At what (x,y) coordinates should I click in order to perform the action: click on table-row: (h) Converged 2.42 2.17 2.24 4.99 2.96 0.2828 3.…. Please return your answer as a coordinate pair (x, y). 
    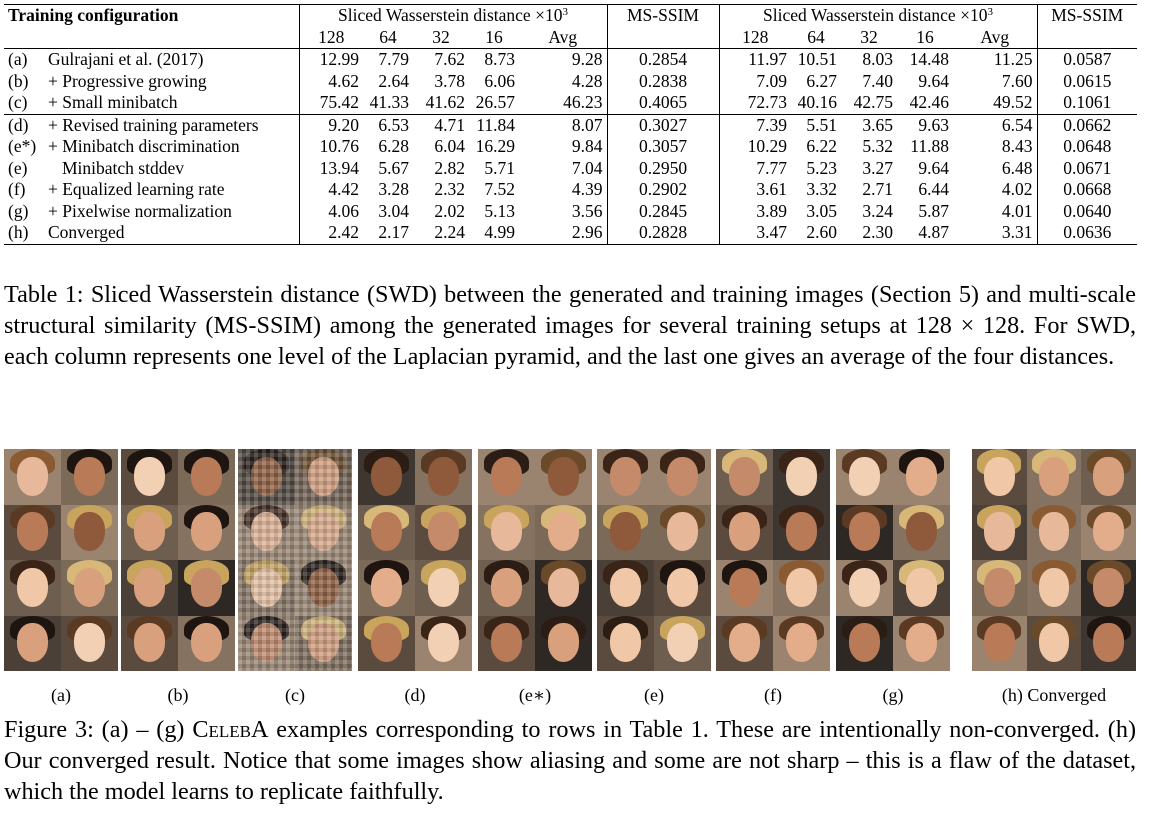
    Looking at the image, I should click on (570, 233).